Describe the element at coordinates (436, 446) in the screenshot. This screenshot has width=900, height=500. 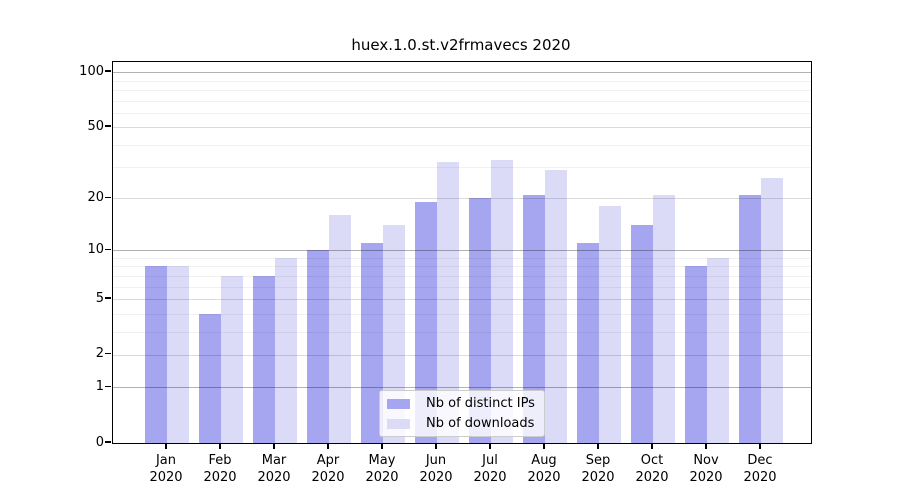
I see `x-tick-mark-jun` at that location.